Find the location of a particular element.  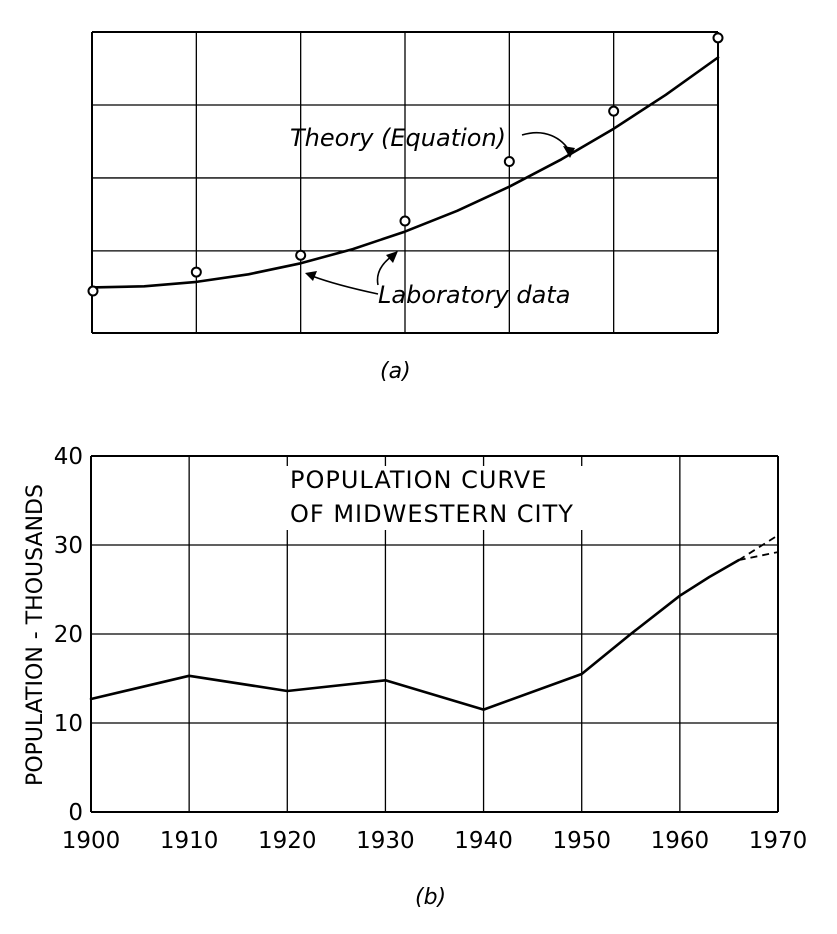

theory-arrowhead is located at coordinates (569, 152).